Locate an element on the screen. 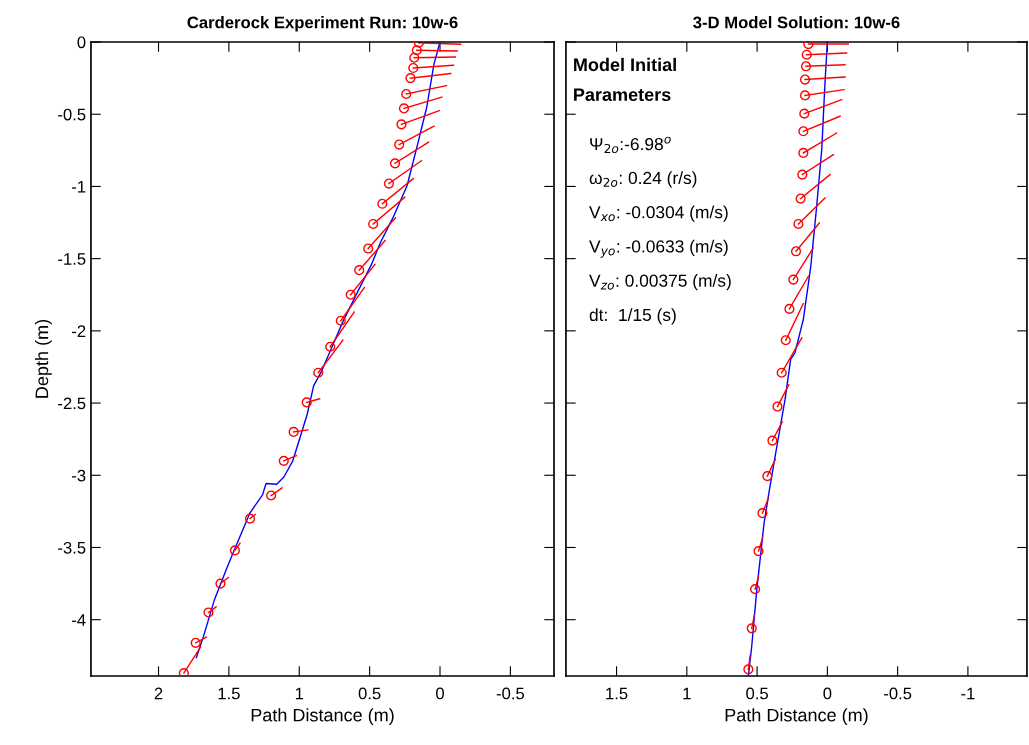 Image resolution: width=1029 pixels, height=745 pixels. y-tick-label: -3 is located at coordinates (79, 475).